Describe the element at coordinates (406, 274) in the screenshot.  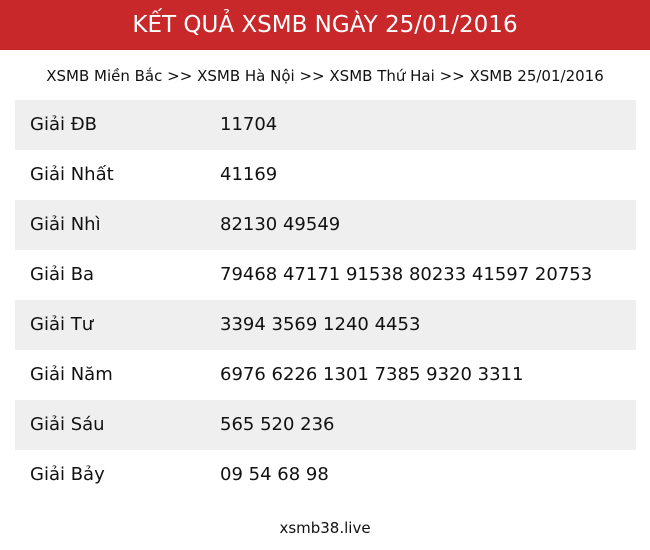
I see `prize-value: 79468 47171 91538 80233 41597 20753` at that location.